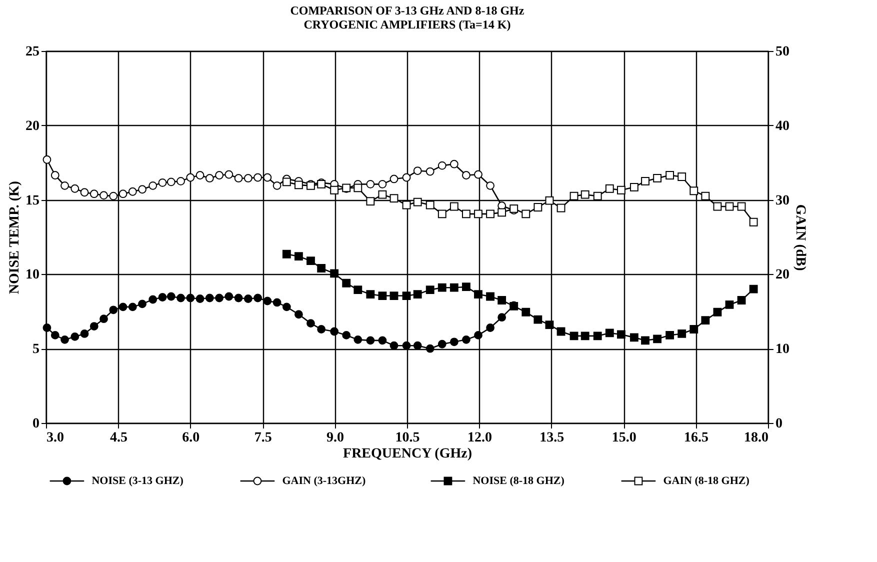  What do you see at coordinates (479, 438) in the screenshot?
I see `x-tick-label: 12.0` at bounding box center [479, 438].